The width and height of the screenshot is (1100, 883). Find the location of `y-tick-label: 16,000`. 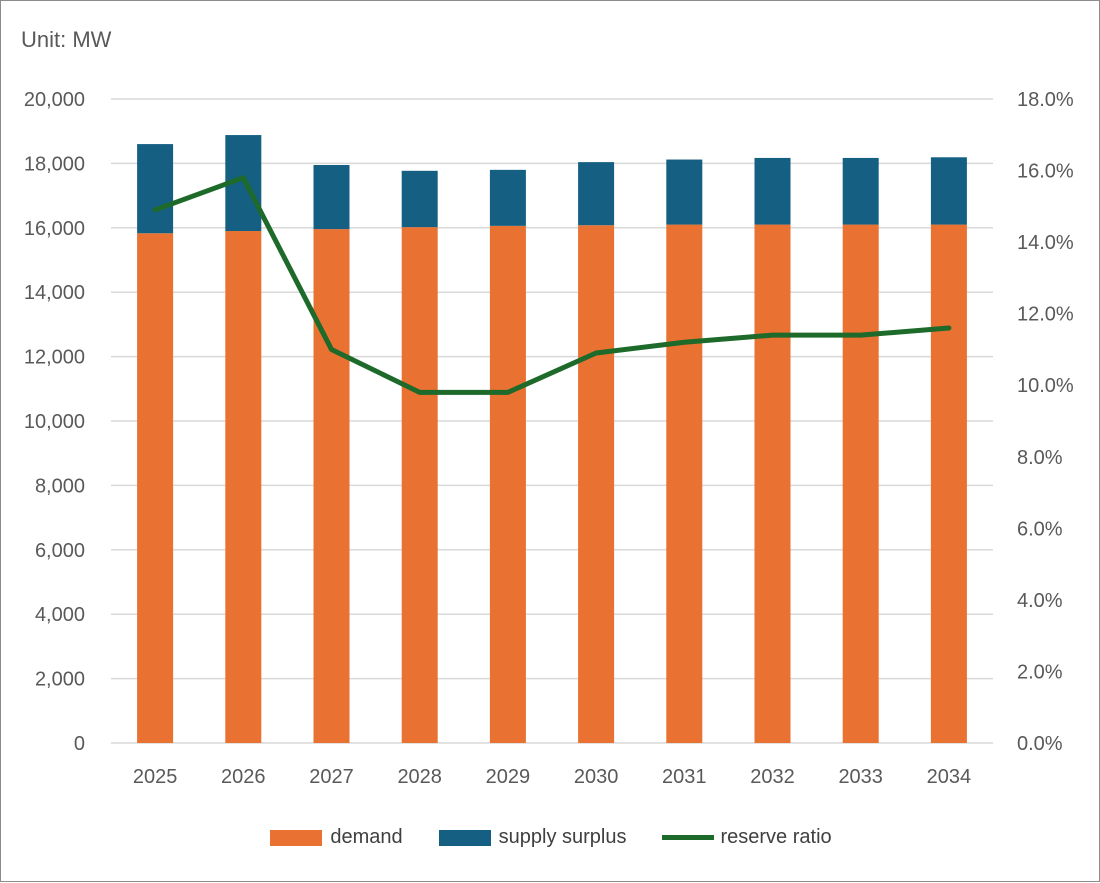

y-tick-label: 16,000 is located at coordinates (54, 229).